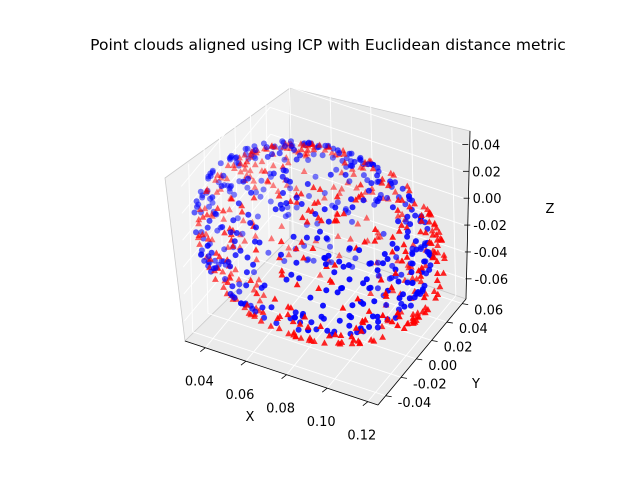 The height and width of the screenshot is (480, 640). Describe the element at coordinates (415, 403) in the screenshot. I see `y-tick-label-0: -0.04` at that location.